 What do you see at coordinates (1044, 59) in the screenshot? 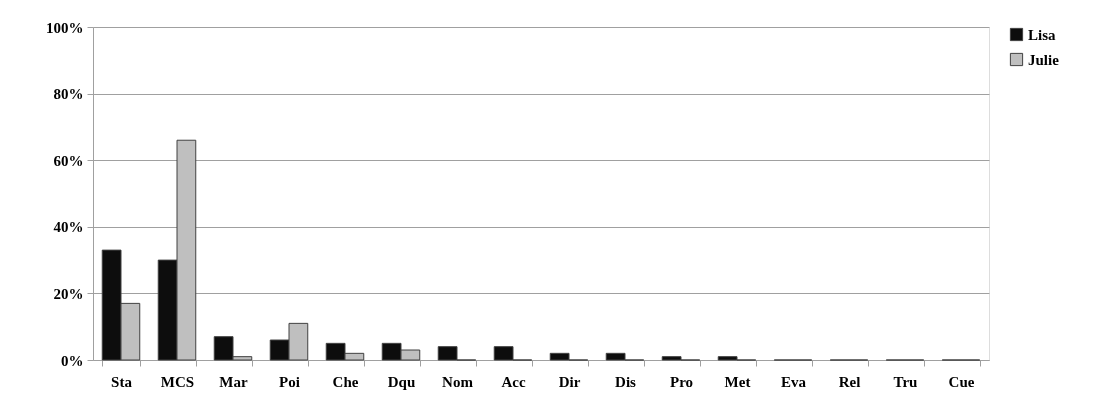
I see `legend-label: Julie` at bounding box center [1044, 59].